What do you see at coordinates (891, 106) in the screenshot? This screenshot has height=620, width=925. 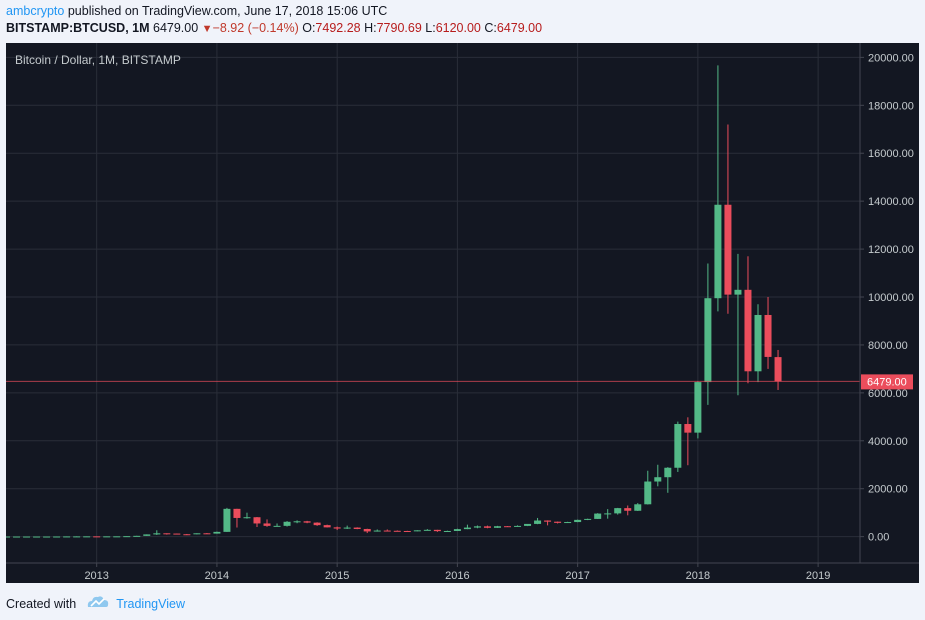 I see `y-tick-label: 18000.00` at bounding box center [891, 106].